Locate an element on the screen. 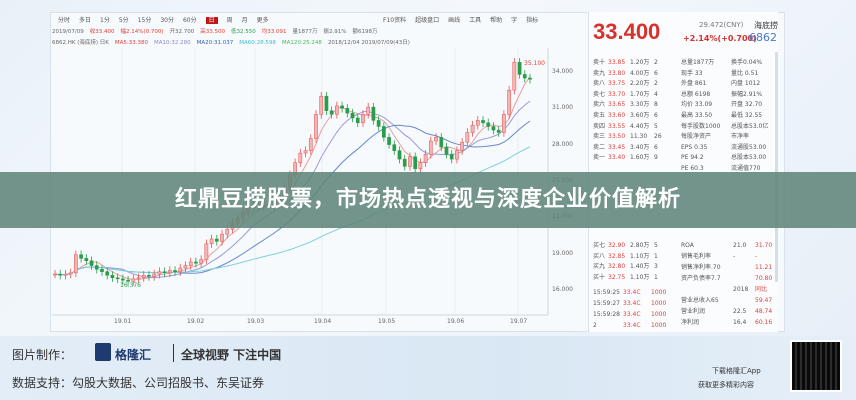 The height and width of the screenshot is (400, 856). cell: 32.80 is located at coordinates (617, 267).